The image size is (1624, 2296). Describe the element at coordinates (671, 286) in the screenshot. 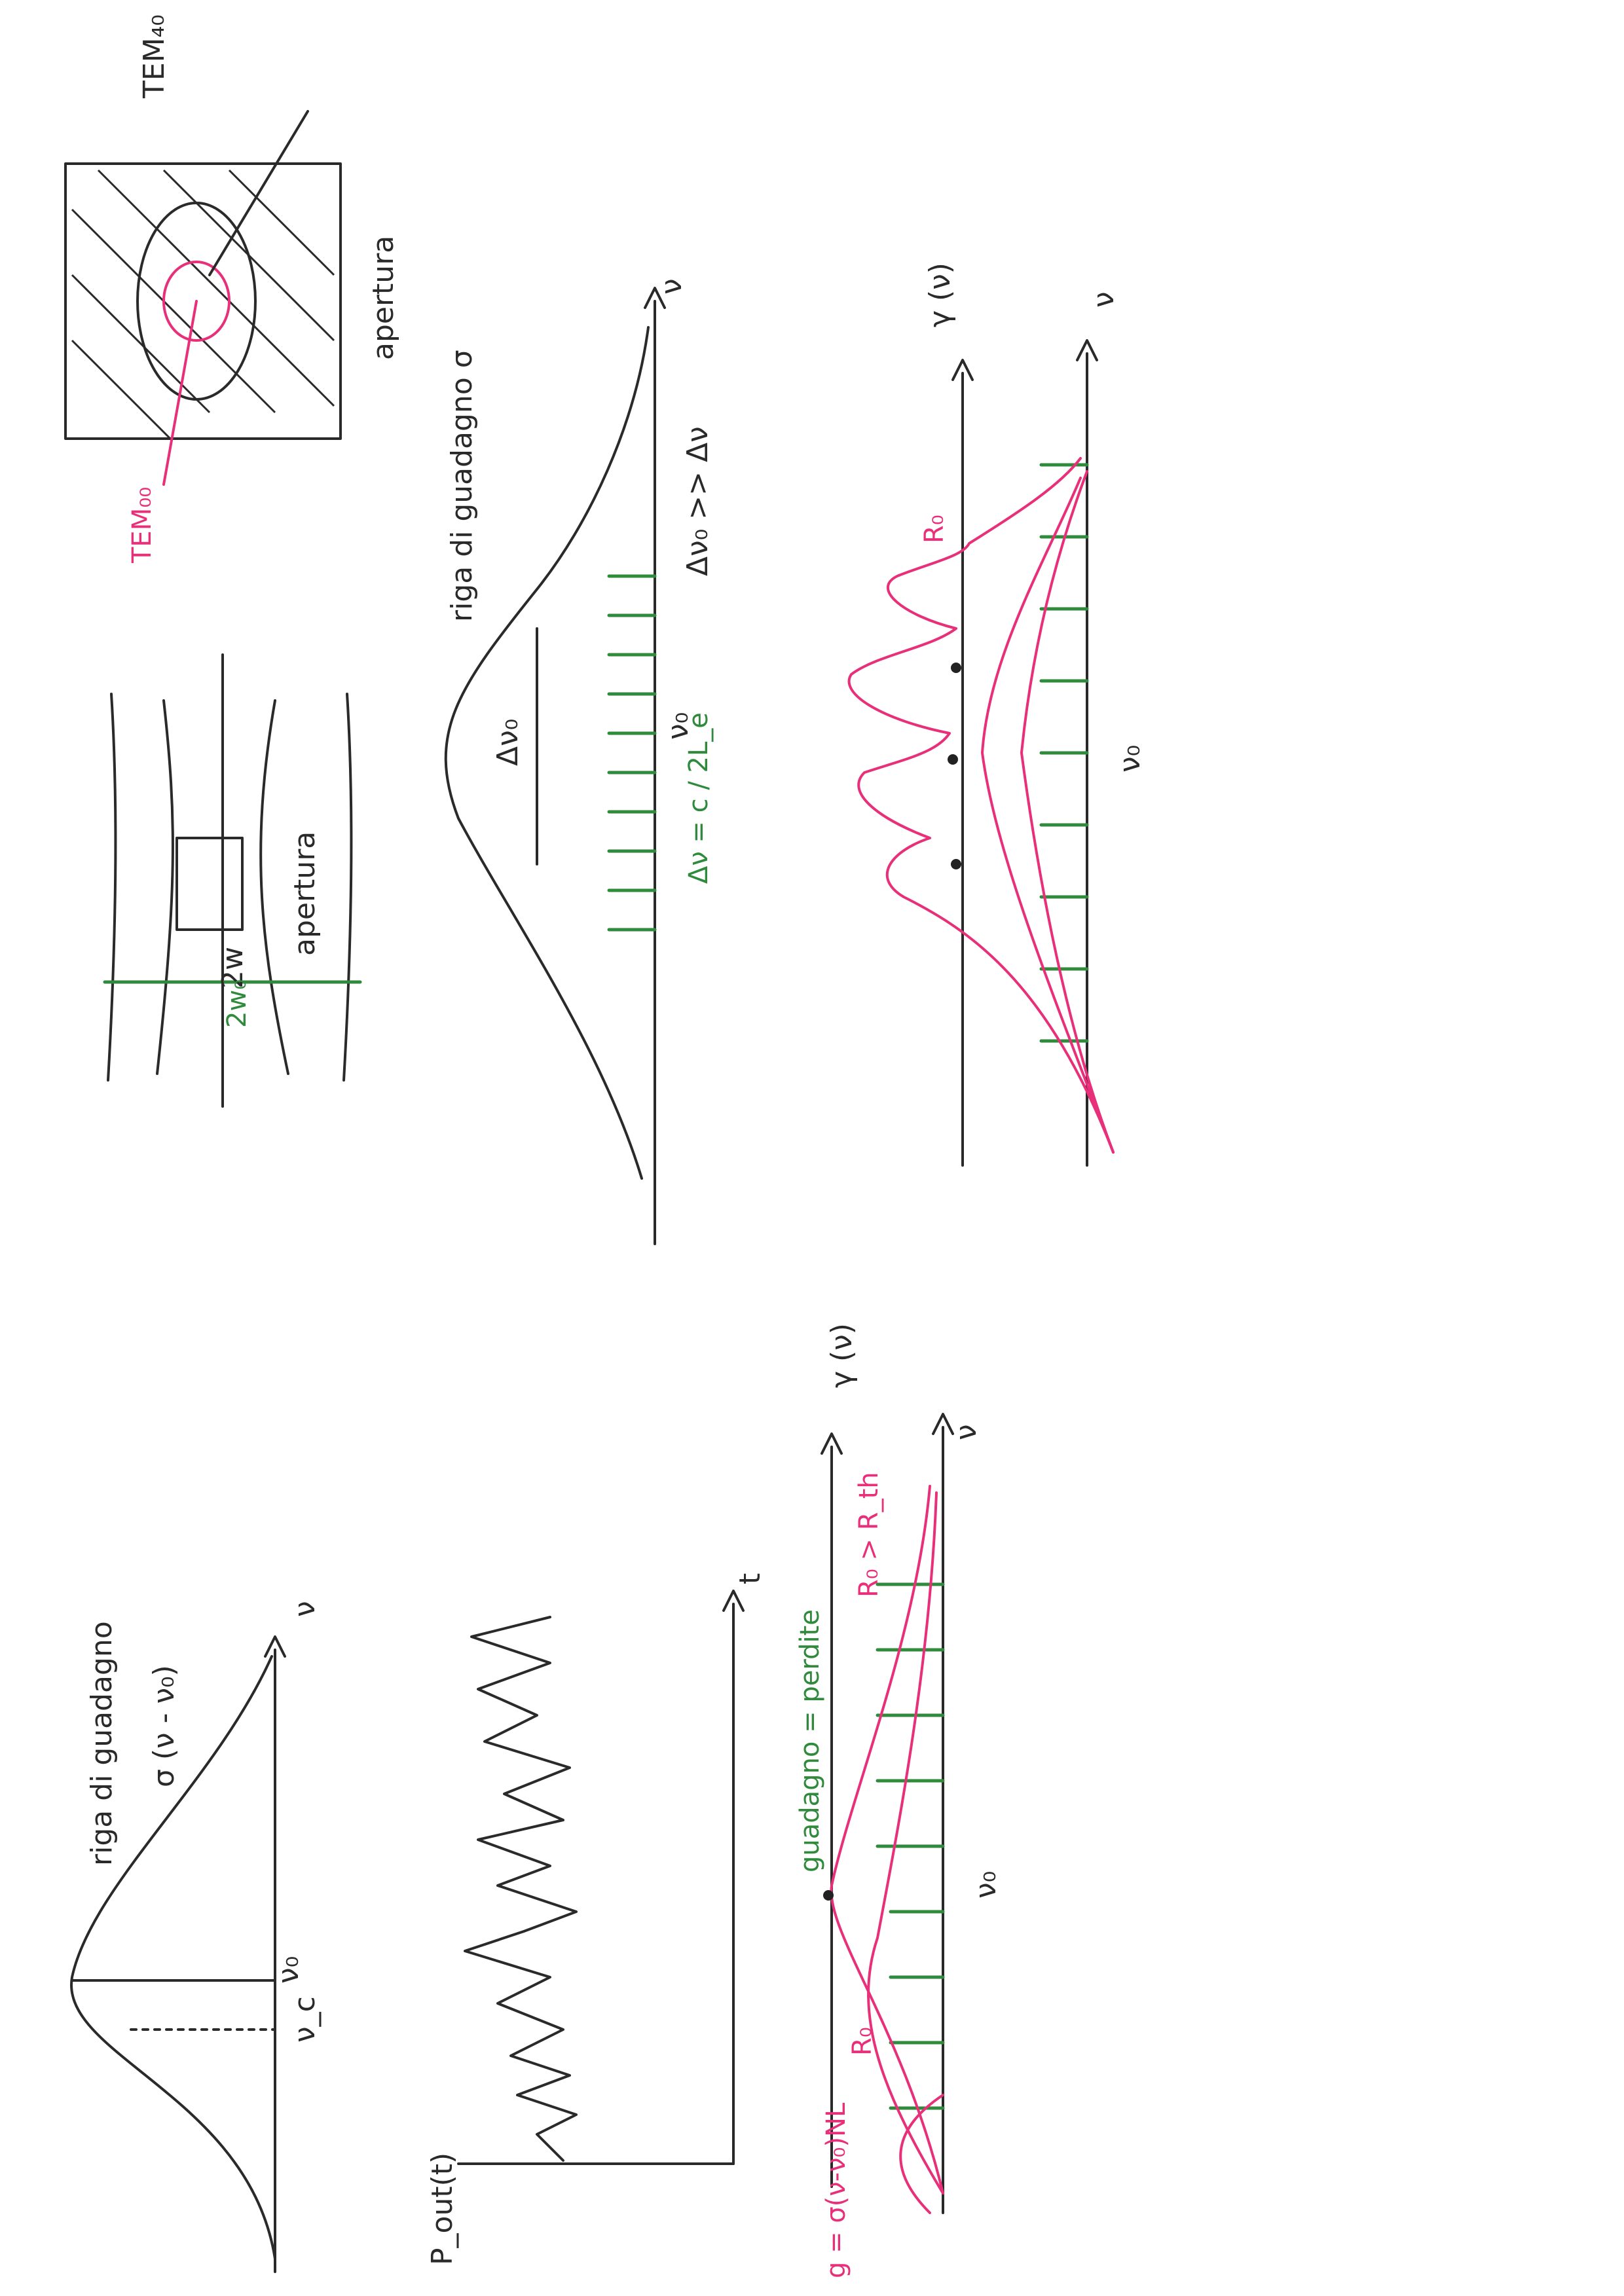

I see `label-nu-f: ν` at that location.